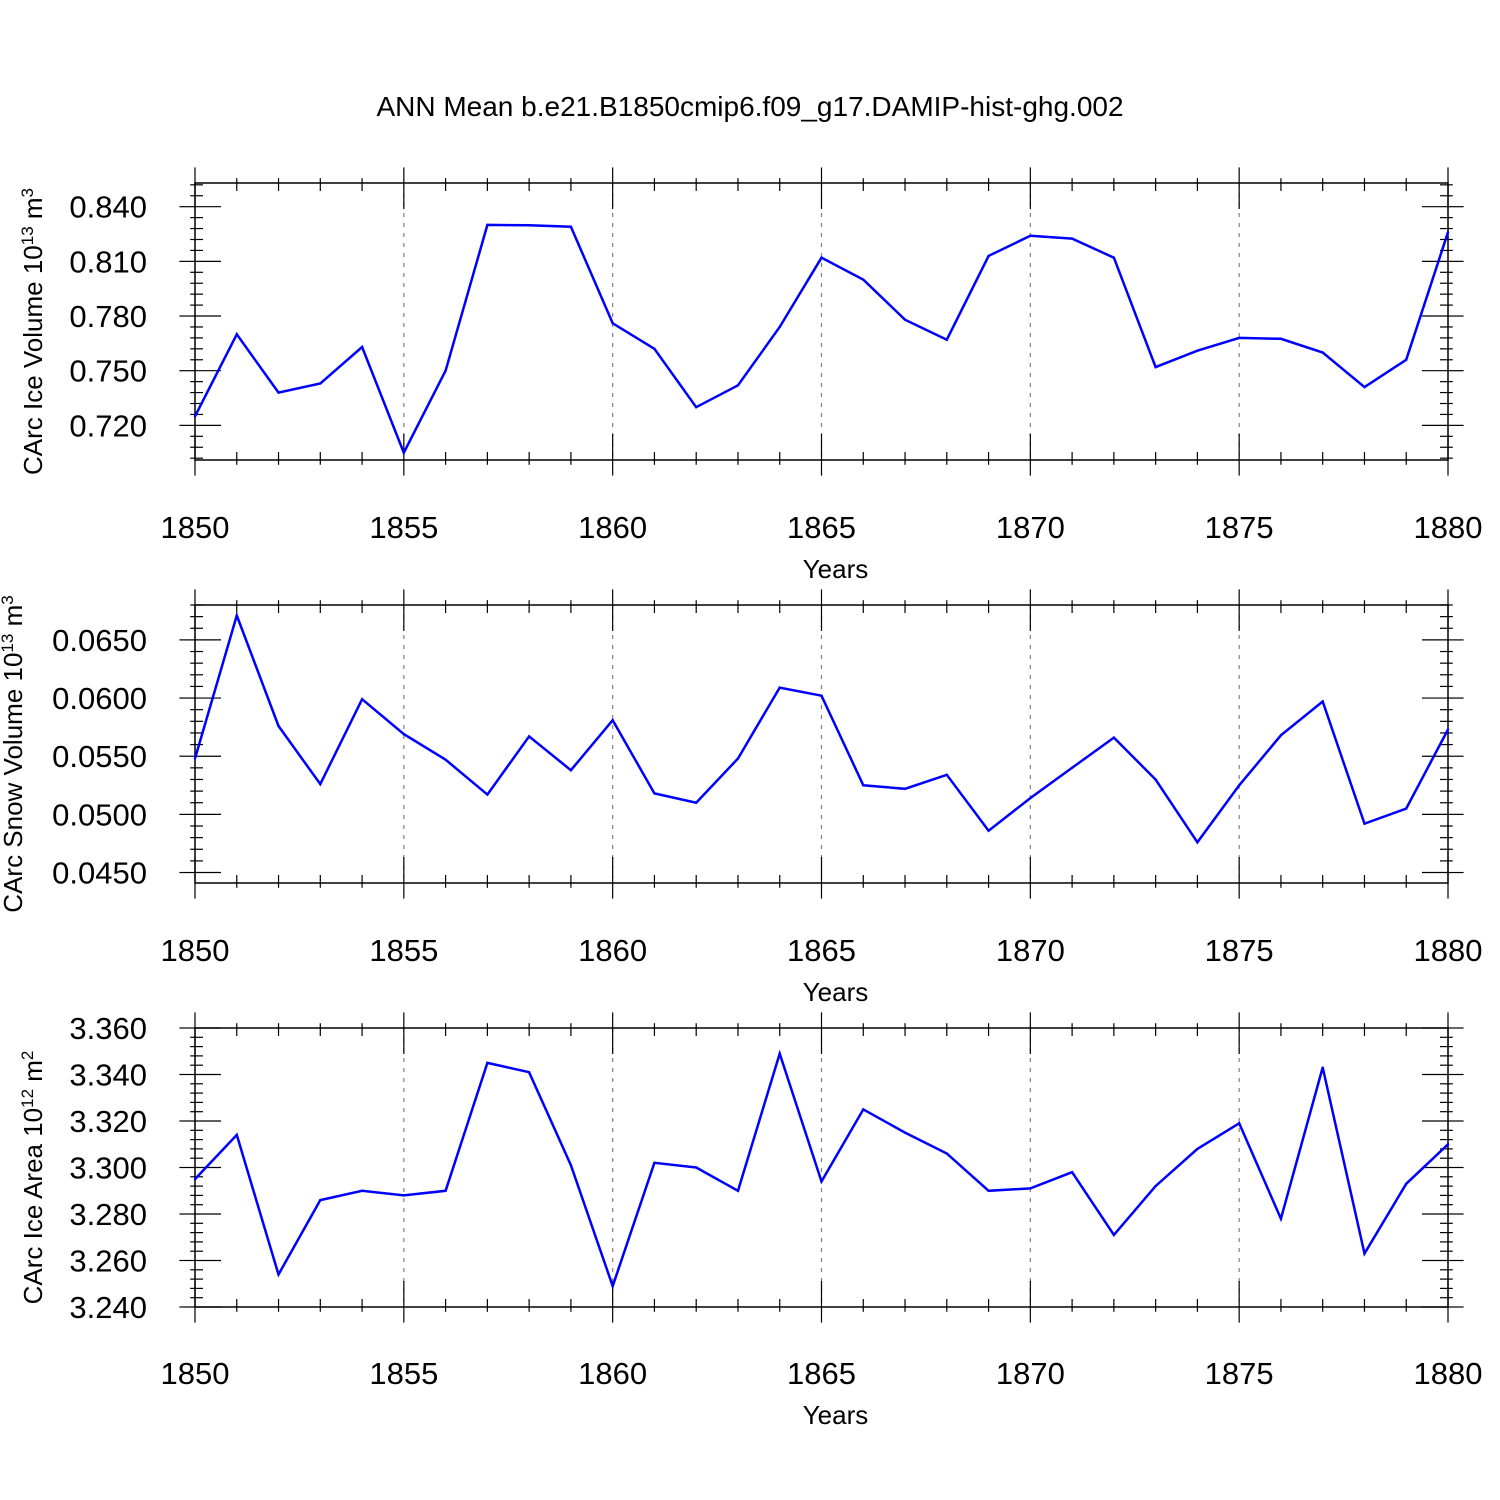 Image resolution: width=1500 pixels, height=1500 pixels. I want to click on series-line, so click(821, 339).